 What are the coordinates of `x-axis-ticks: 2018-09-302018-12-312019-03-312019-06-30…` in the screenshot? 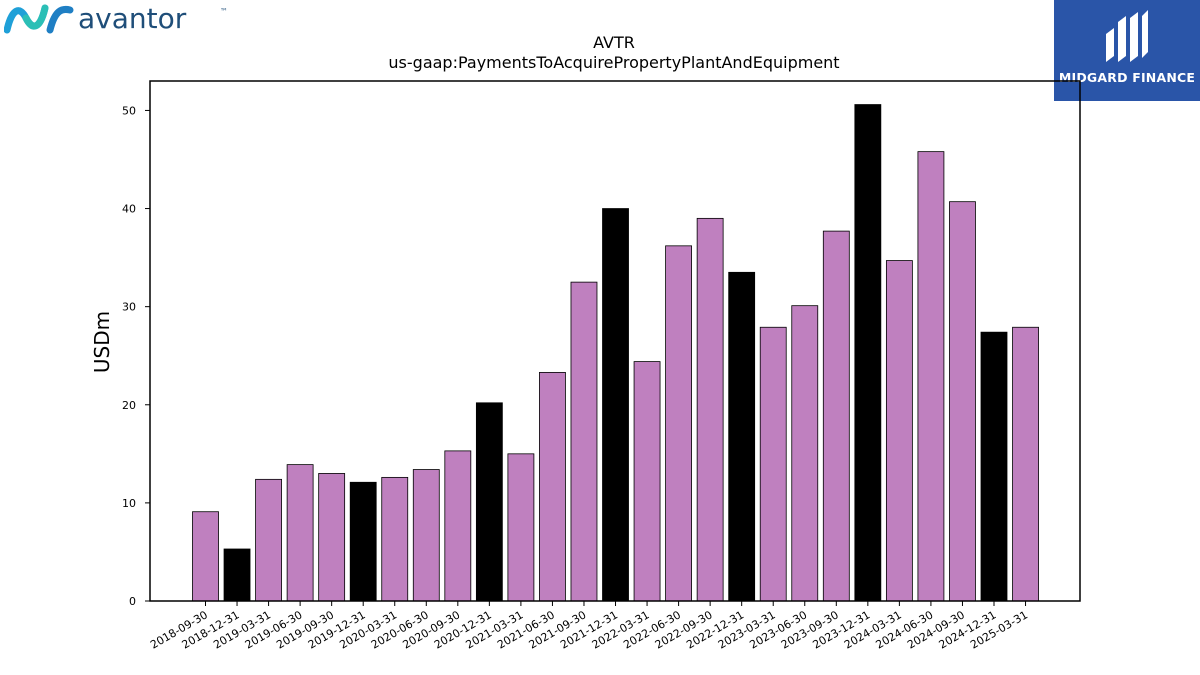 It's located at (589, 626).